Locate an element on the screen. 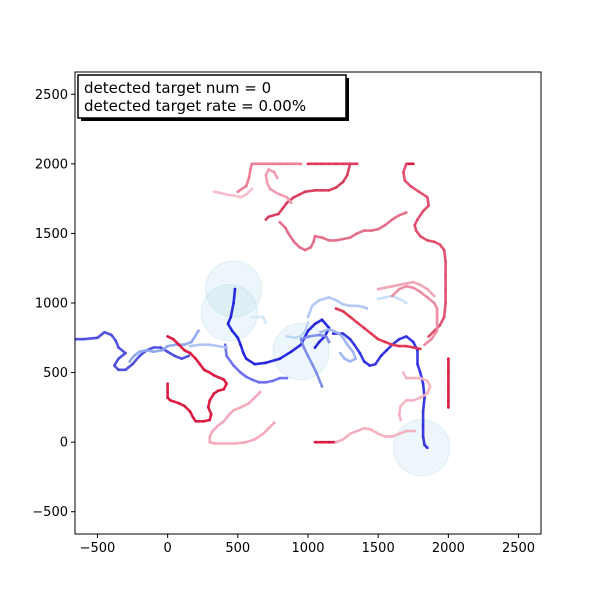  annotation-line-2: detected target rate = 0.00% is located at coordinates (195, 106).